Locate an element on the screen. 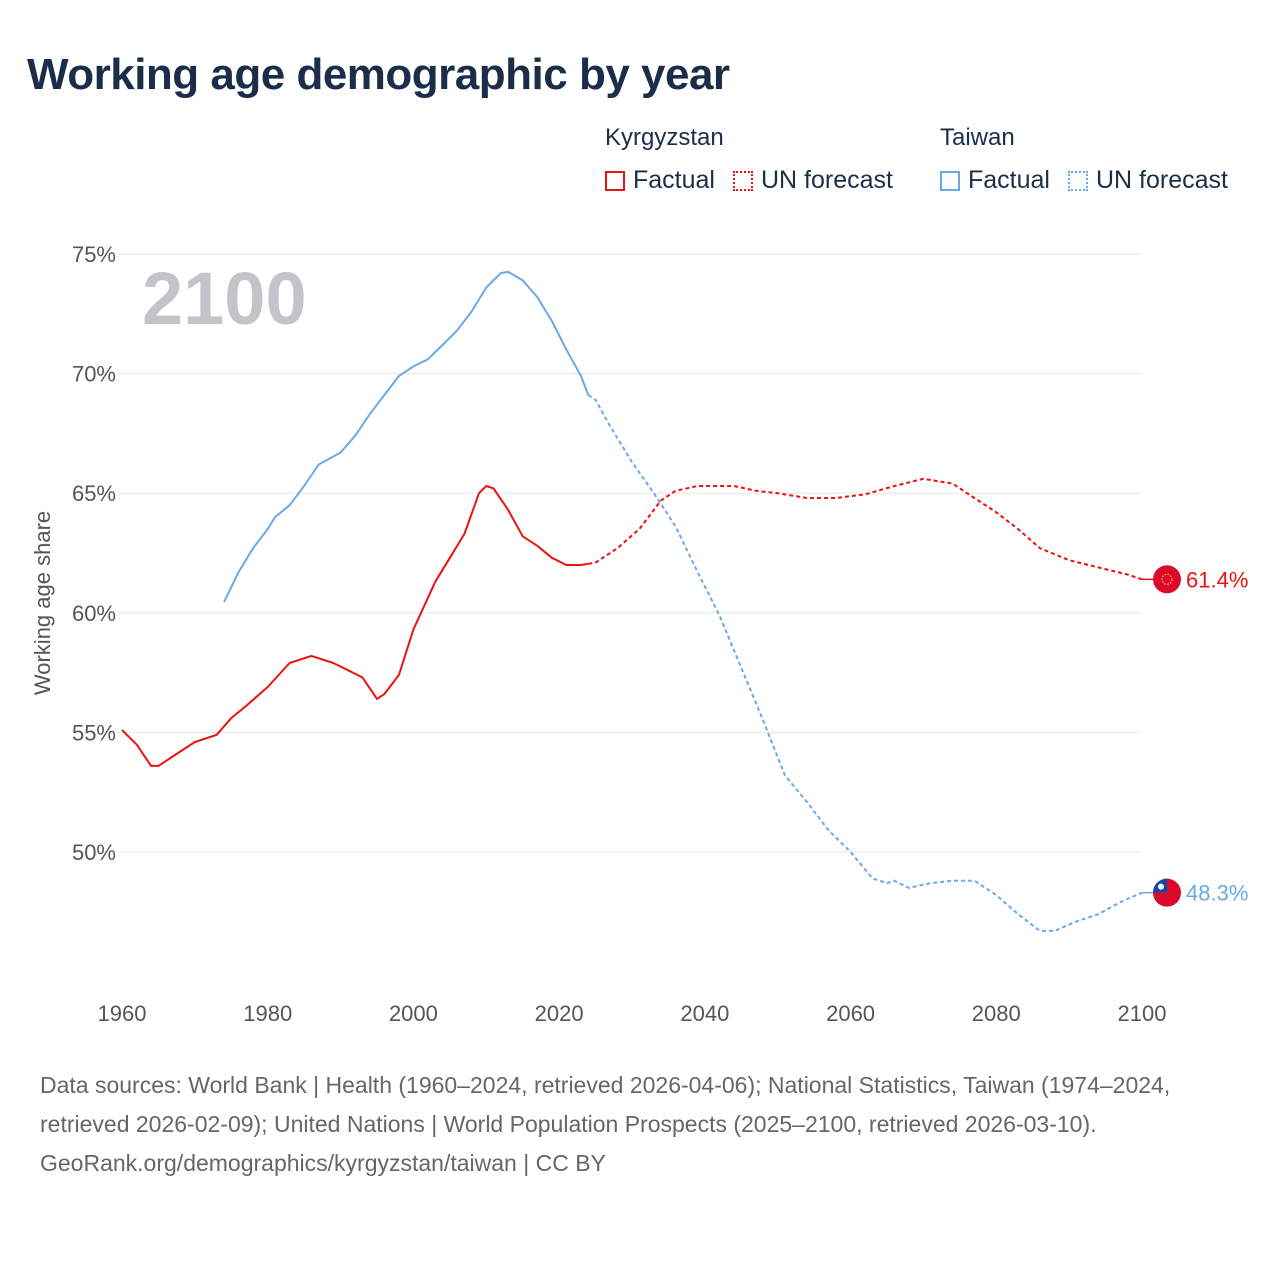  legend-kyrgyzstan: Kyrgyzstan Factual UN forecast is located at coordinates (758, 159).